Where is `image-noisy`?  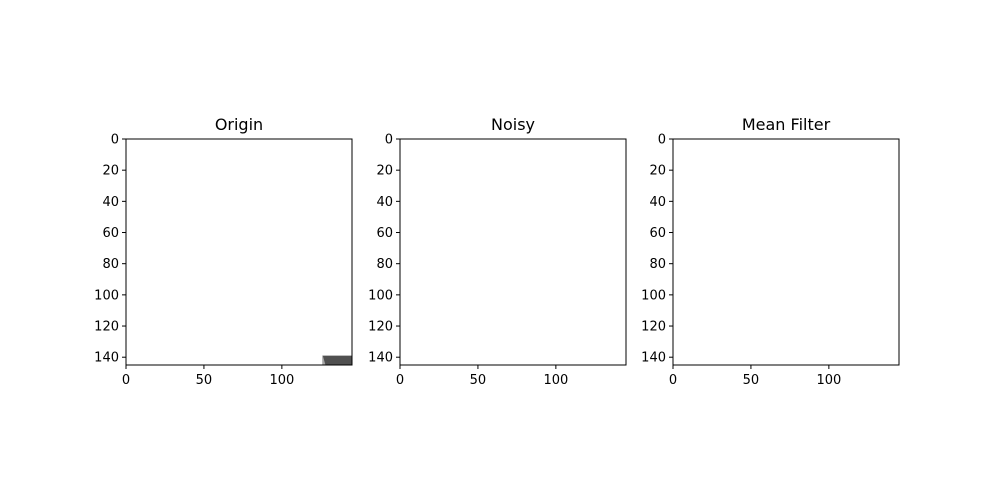 image-noisy is located at coordinates (513, 252).